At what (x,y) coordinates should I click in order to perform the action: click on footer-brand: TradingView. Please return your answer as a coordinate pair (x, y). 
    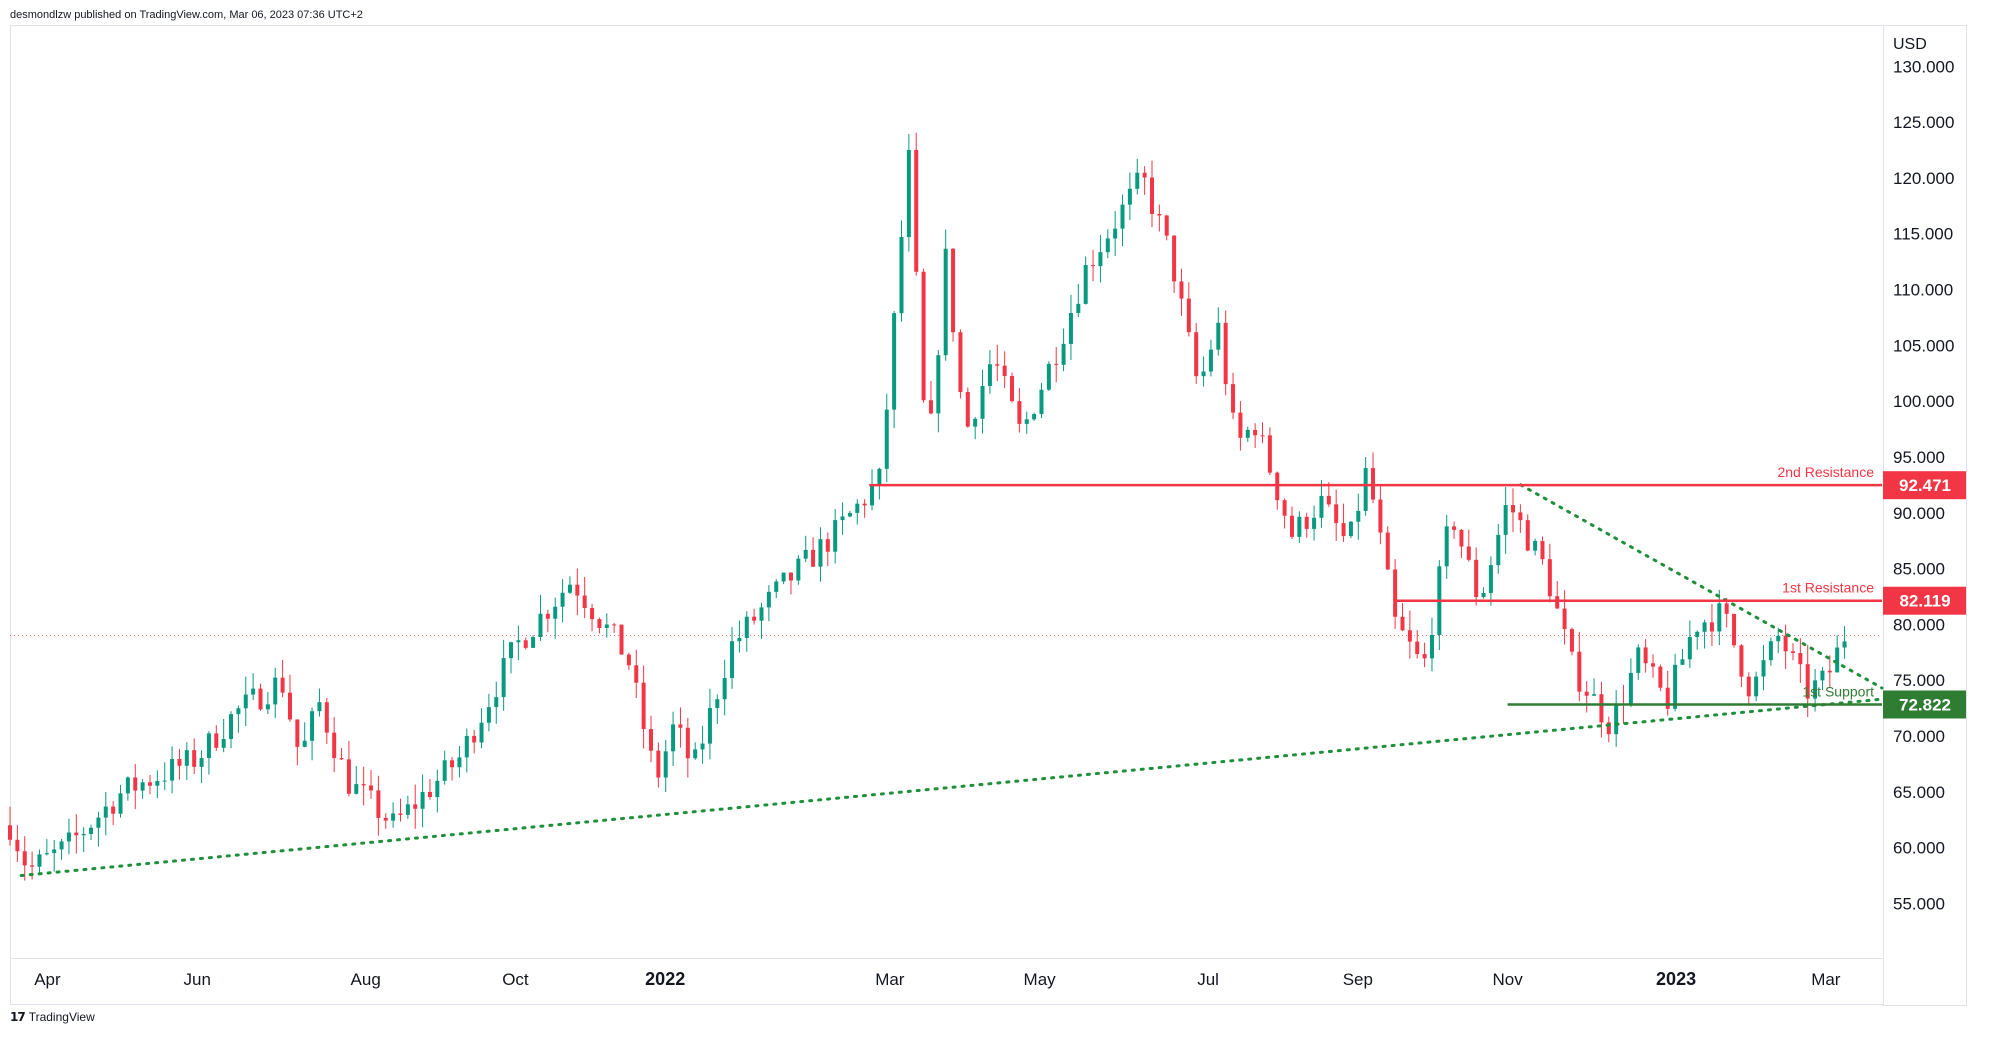
    Looking at the image, I should click on (61, 1017).